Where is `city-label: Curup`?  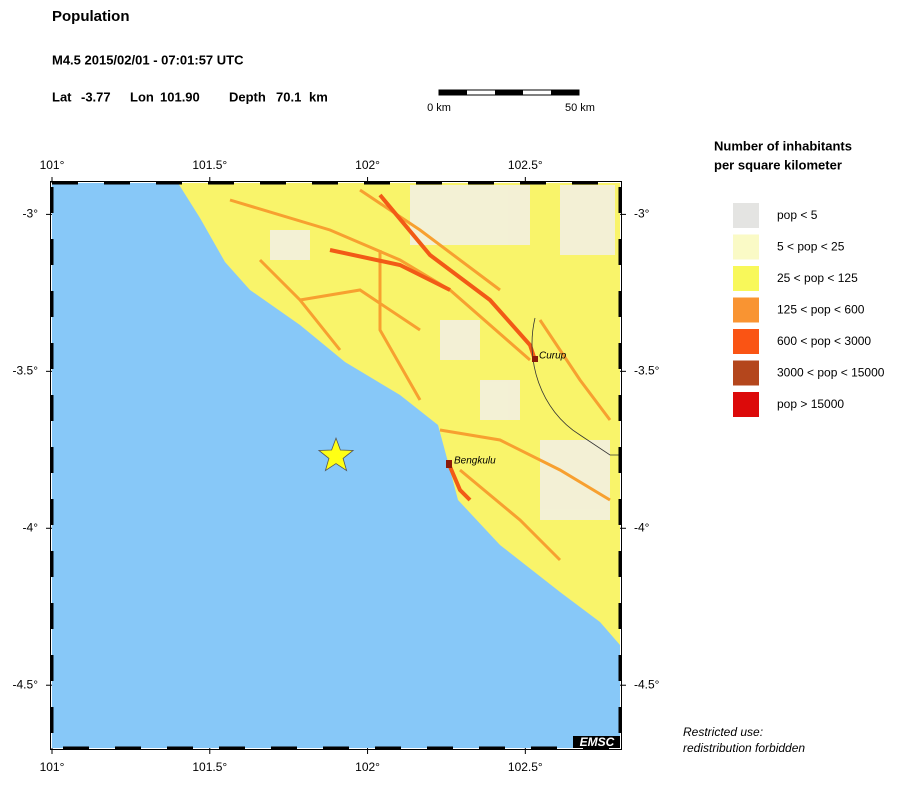
city-label: Curup is located at coordinates (553, 356).